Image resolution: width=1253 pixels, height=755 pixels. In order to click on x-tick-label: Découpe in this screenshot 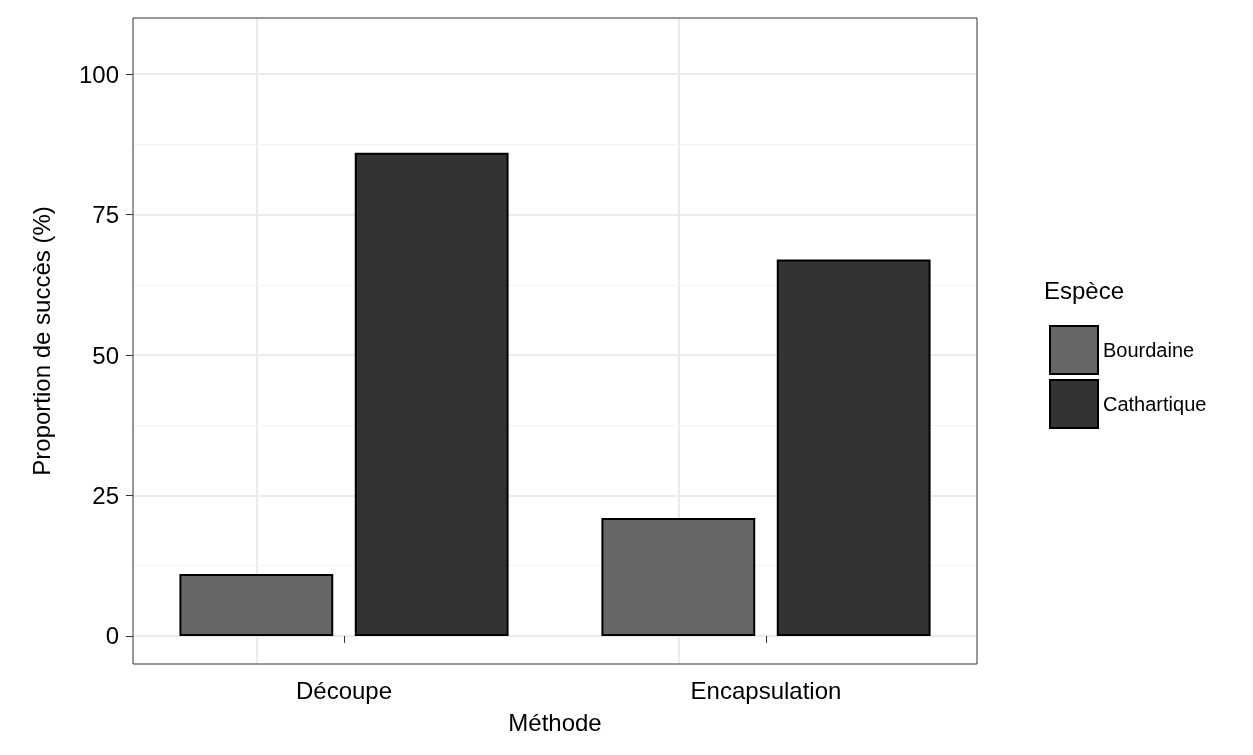, I will do `click(344, 690)`.